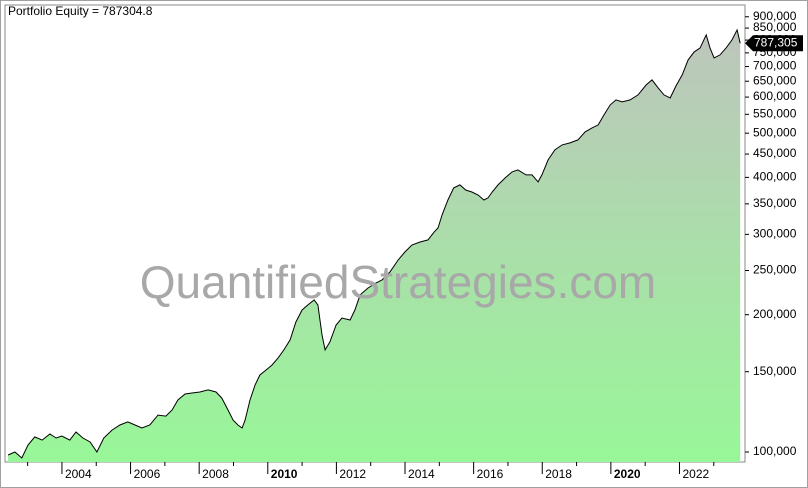 This screenshot has height=488, width=808. What do you see at coordinates (775, 132) in the screenshot?
I see `y-tick-label: 500,000` at bounding box center [775, 132].